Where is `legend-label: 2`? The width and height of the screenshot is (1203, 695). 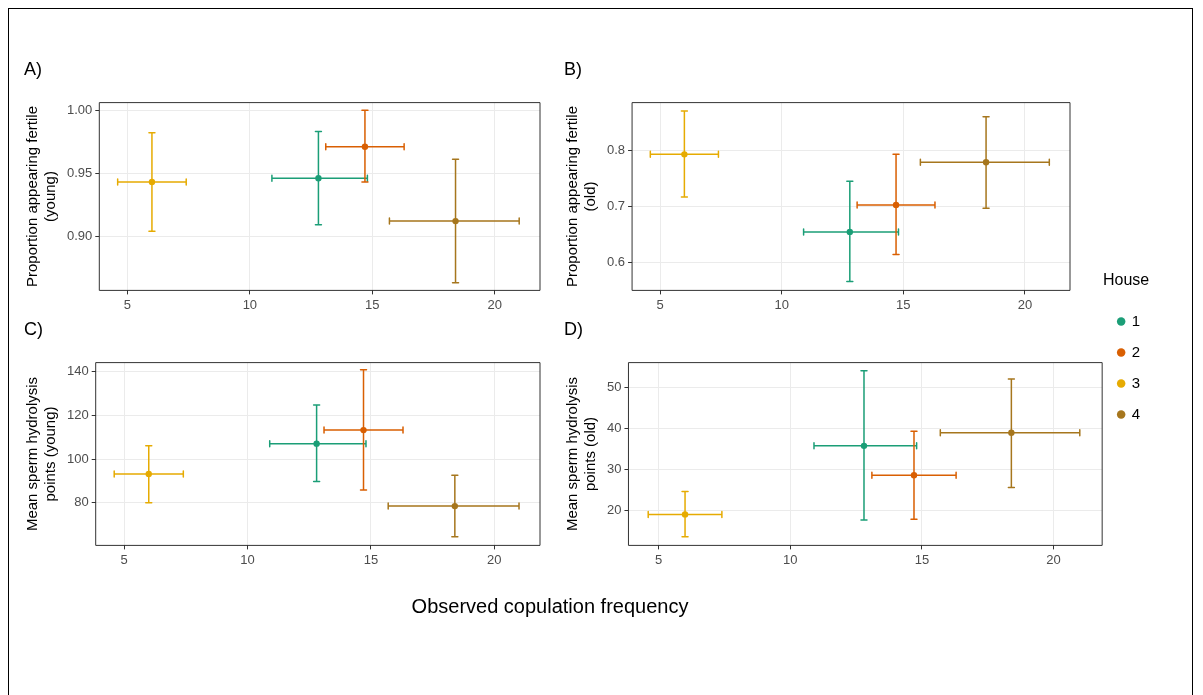
legend-label: 2 is located at coordinates (1135, 351).